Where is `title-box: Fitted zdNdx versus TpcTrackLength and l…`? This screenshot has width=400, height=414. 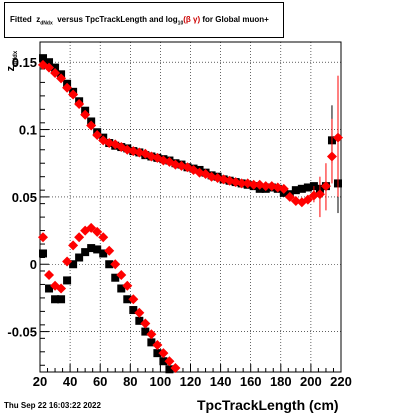 title-box: Fitted zdNdx versus TpcTrackLength and l… is located at coordinates (144, 20).